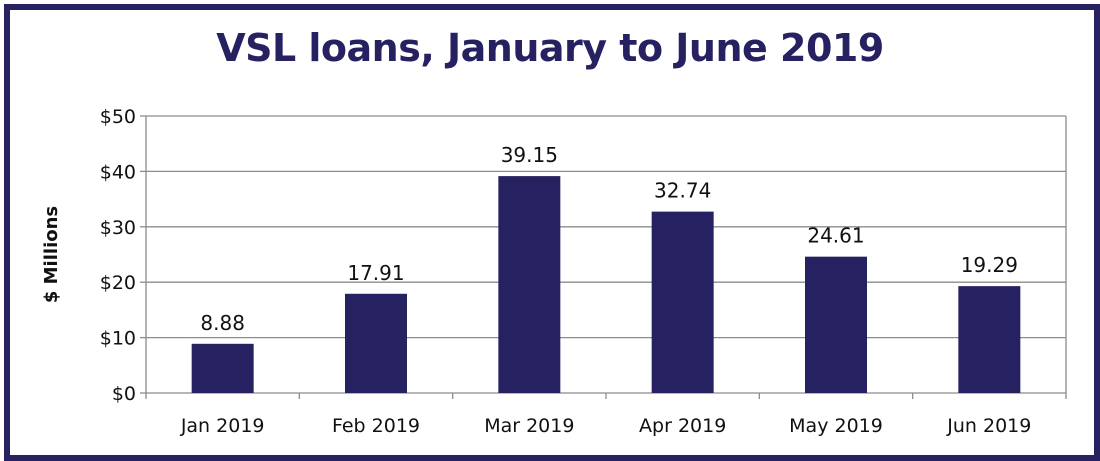 The width and height of the screenshot is (1100, 461). I want to click on data-label: 17.91, so click(375, 273).